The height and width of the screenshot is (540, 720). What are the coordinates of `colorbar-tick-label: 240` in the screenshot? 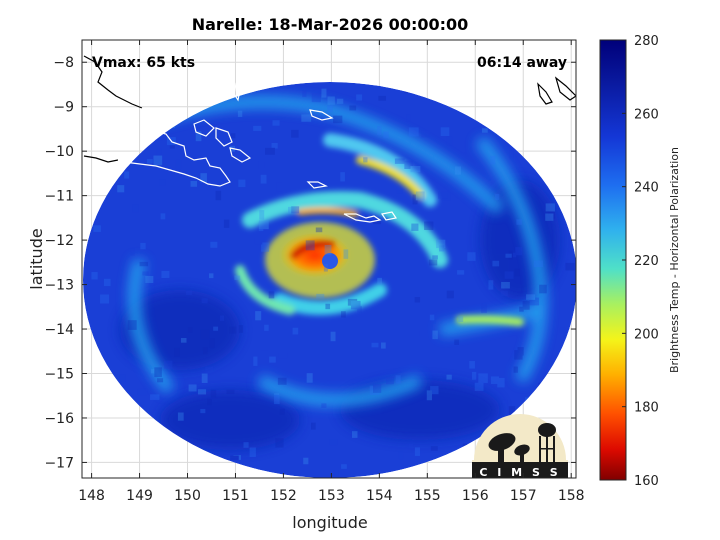 It's located at (646, 188).